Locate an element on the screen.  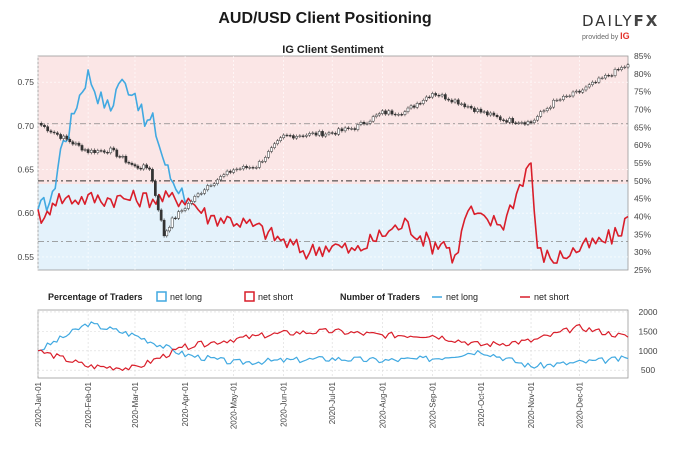
dailyfx-logo: DAILYFX provided by IG is located at coordinates (625, 26).